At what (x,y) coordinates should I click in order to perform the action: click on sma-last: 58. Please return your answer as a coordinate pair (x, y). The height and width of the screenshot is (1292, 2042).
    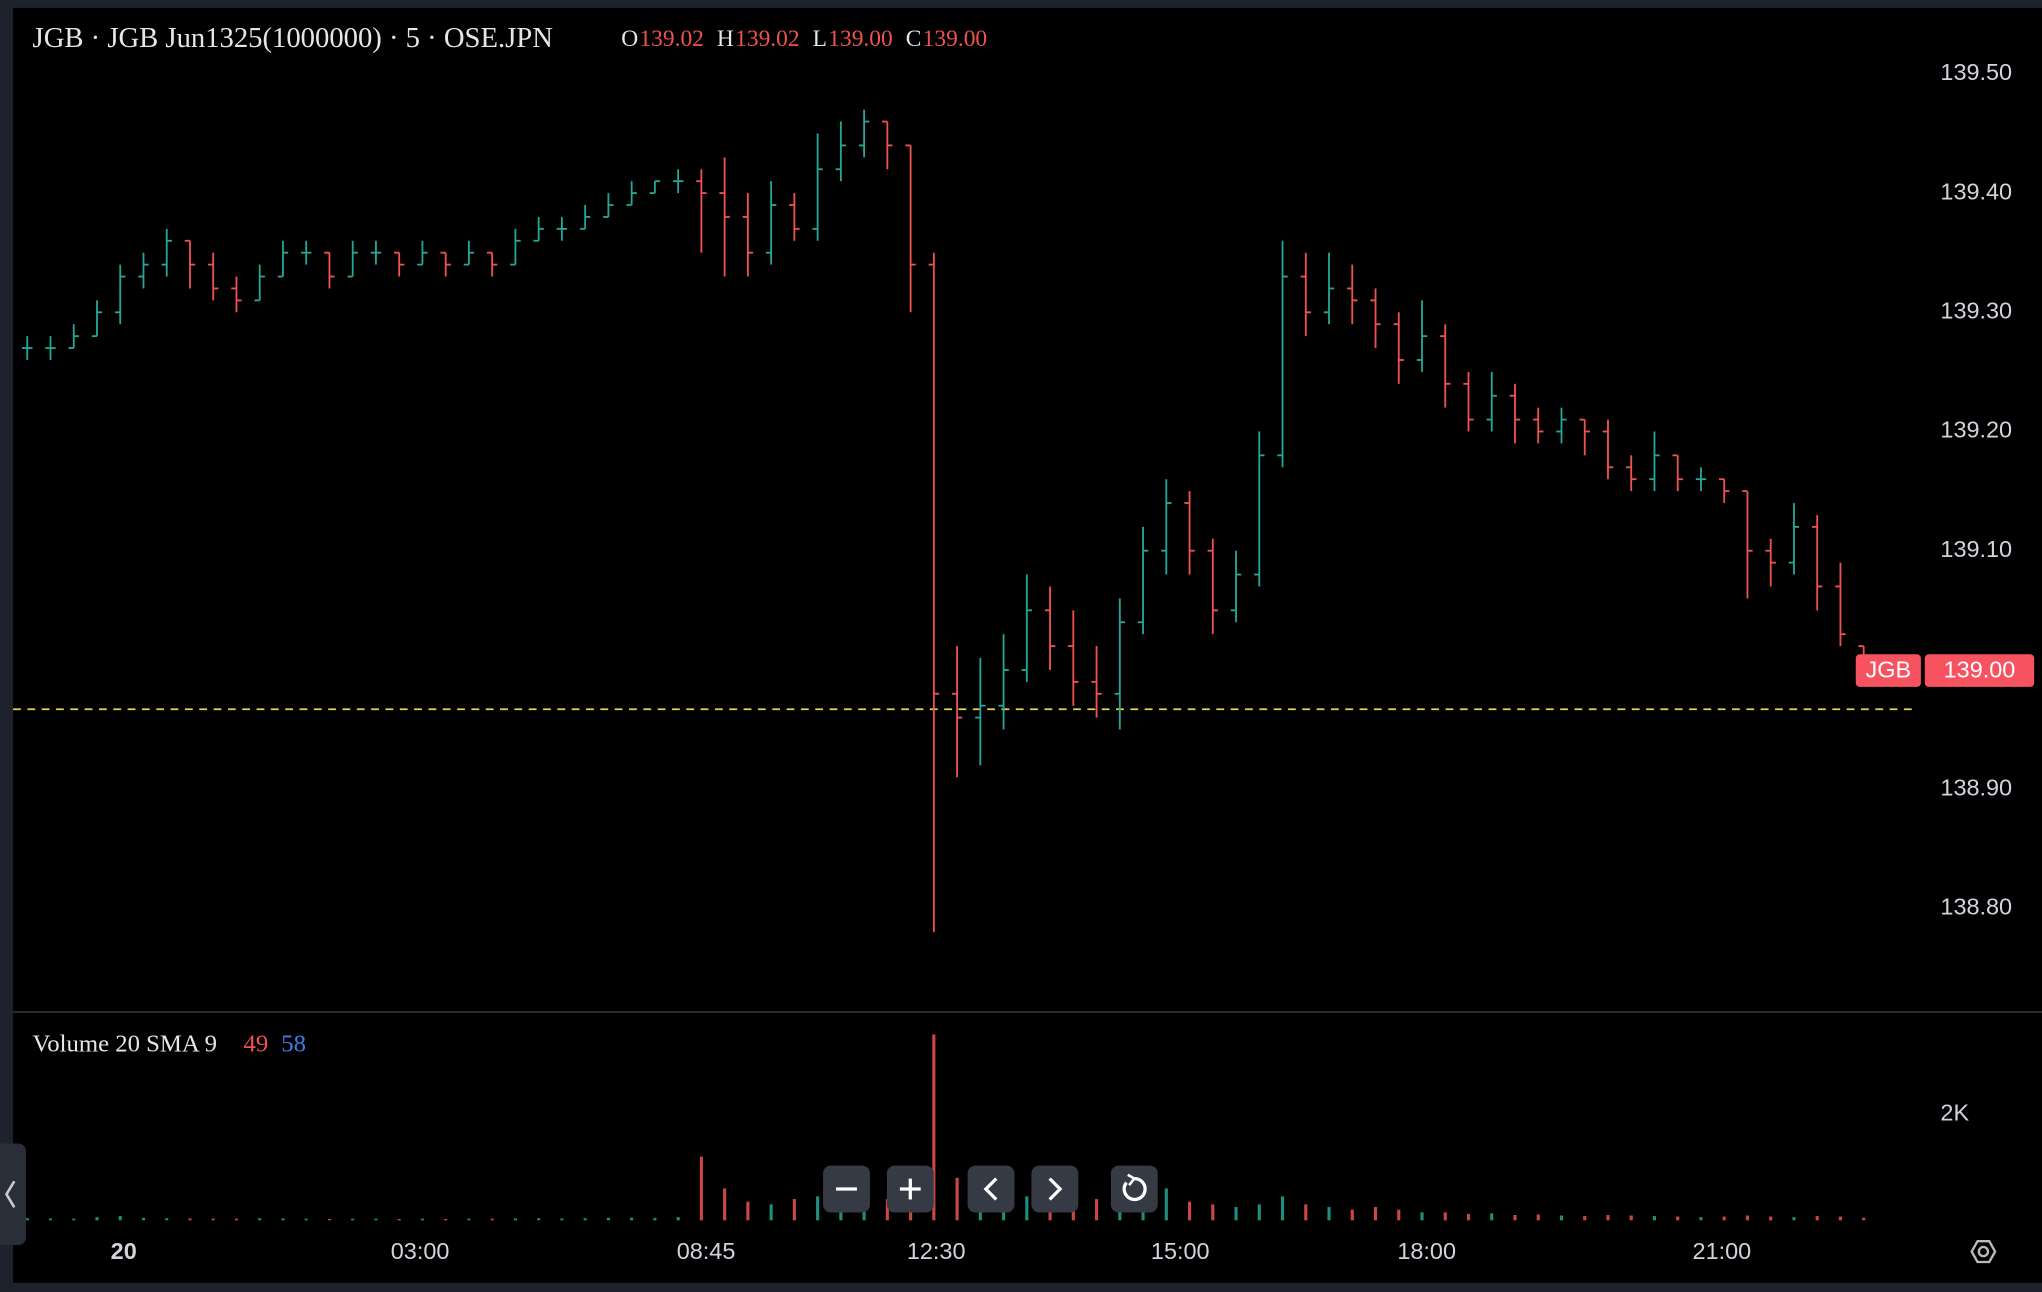
    Looking at the image, I should click on (293, 1043).